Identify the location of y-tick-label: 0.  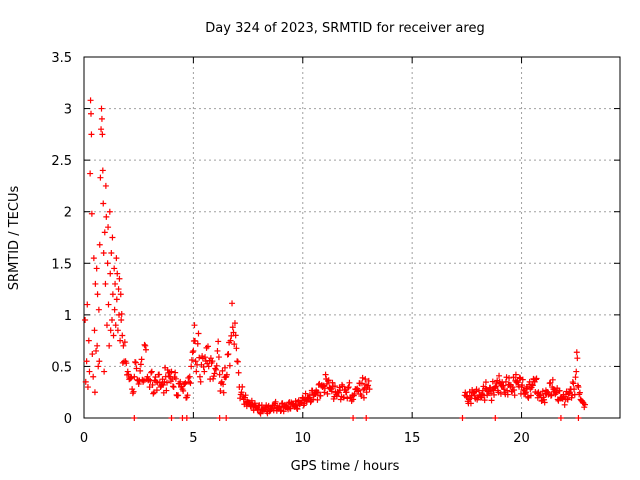
(68, 419).